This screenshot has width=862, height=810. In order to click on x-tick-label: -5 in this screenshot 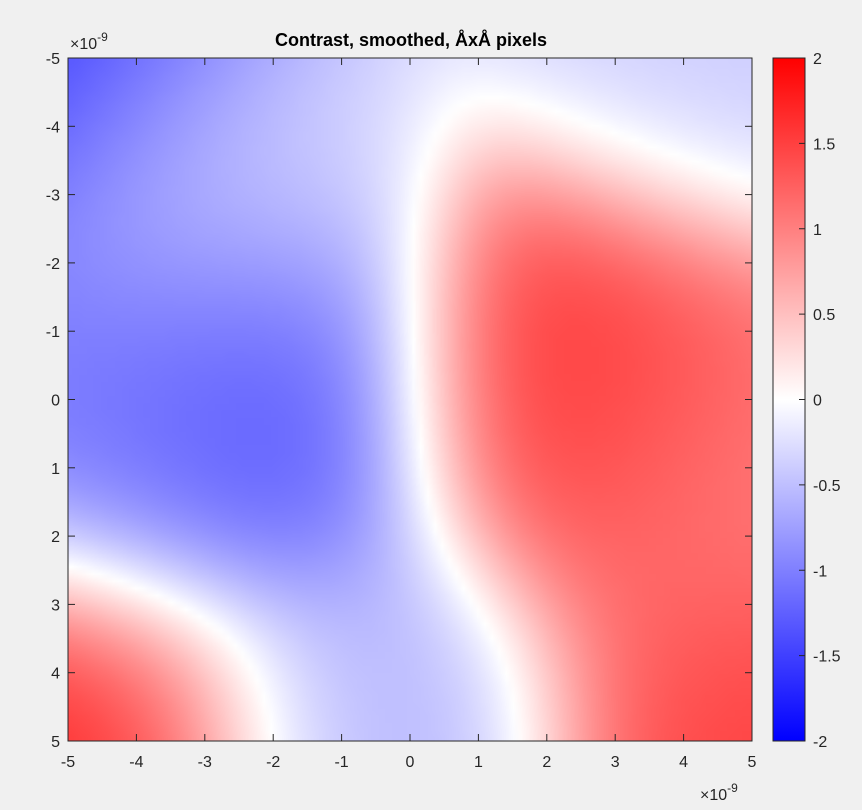, I will do `click(68, 762)`.